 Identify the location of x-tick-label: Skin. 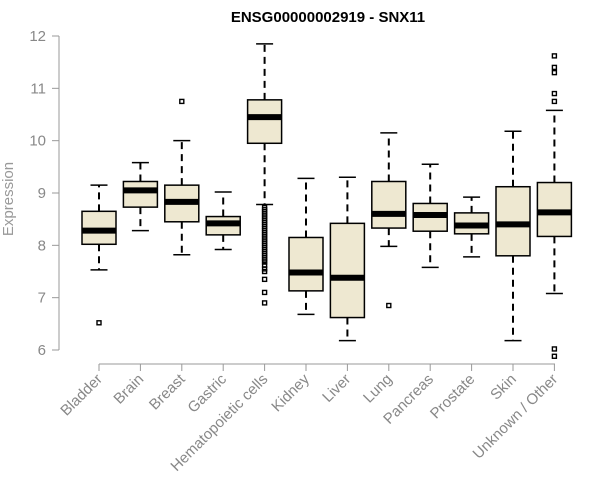
(503, 387).